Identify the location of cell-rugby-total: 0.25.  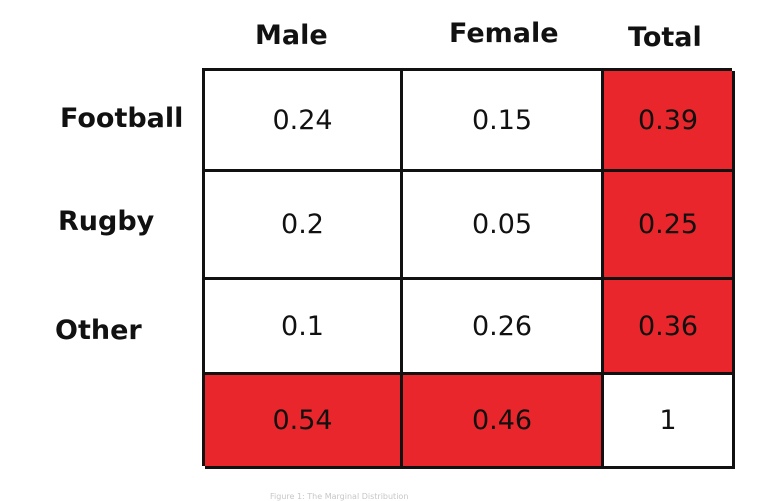
(669, 226).